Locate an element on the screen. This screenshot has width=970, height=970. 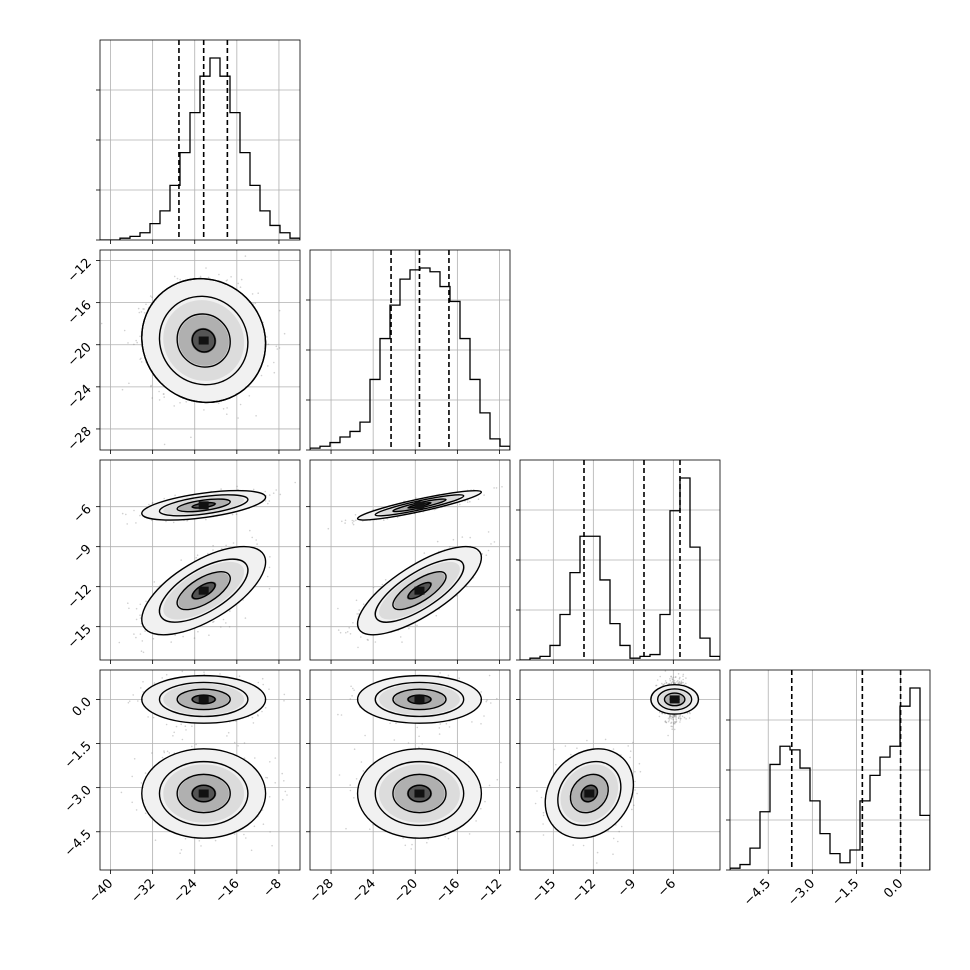
x-tick-label: −1.5 is located at coordinates (845, 892).